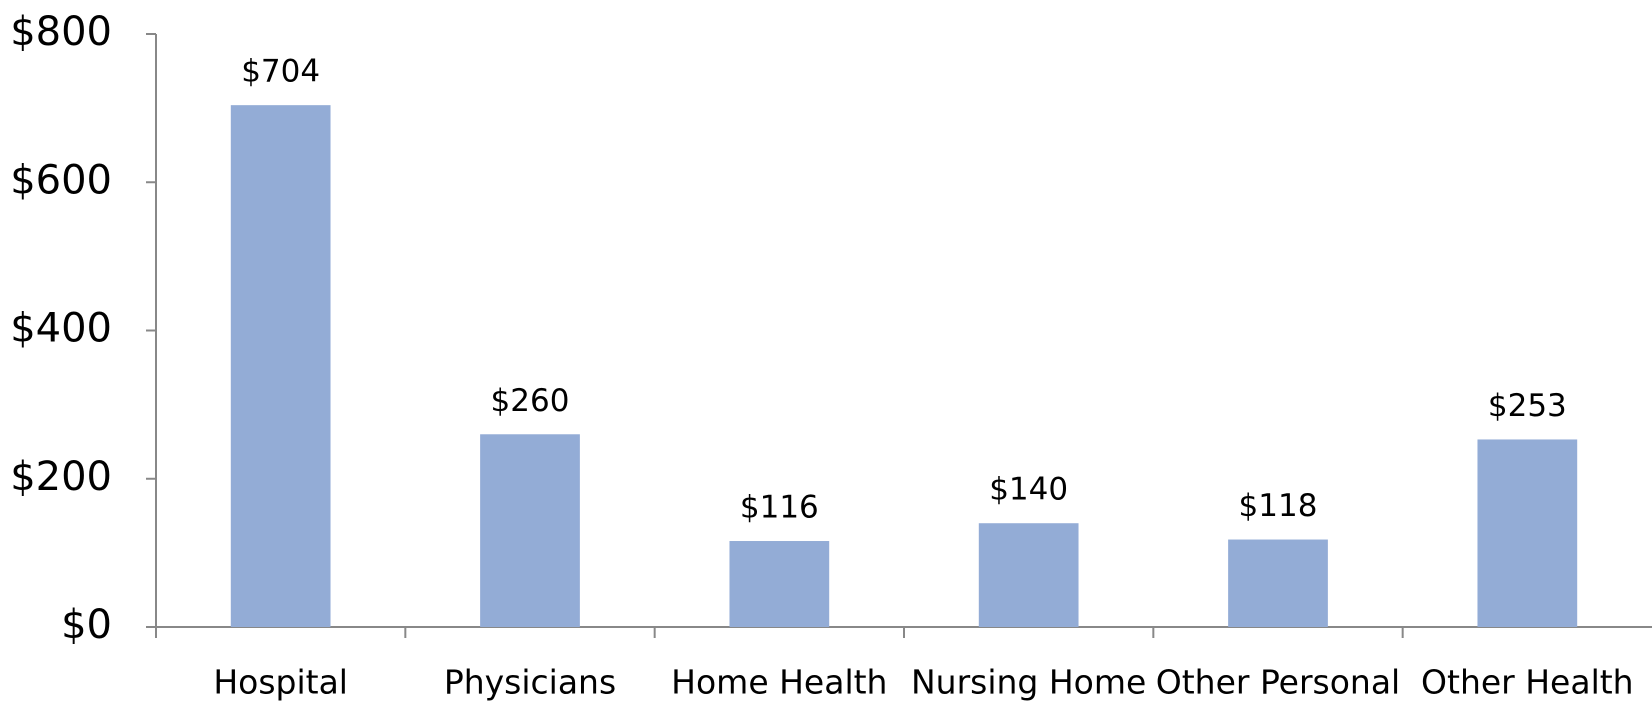  Describe the element at coordinates (779, 682) in the screenshot. I see `x-tick-label: Home Health` at that location.